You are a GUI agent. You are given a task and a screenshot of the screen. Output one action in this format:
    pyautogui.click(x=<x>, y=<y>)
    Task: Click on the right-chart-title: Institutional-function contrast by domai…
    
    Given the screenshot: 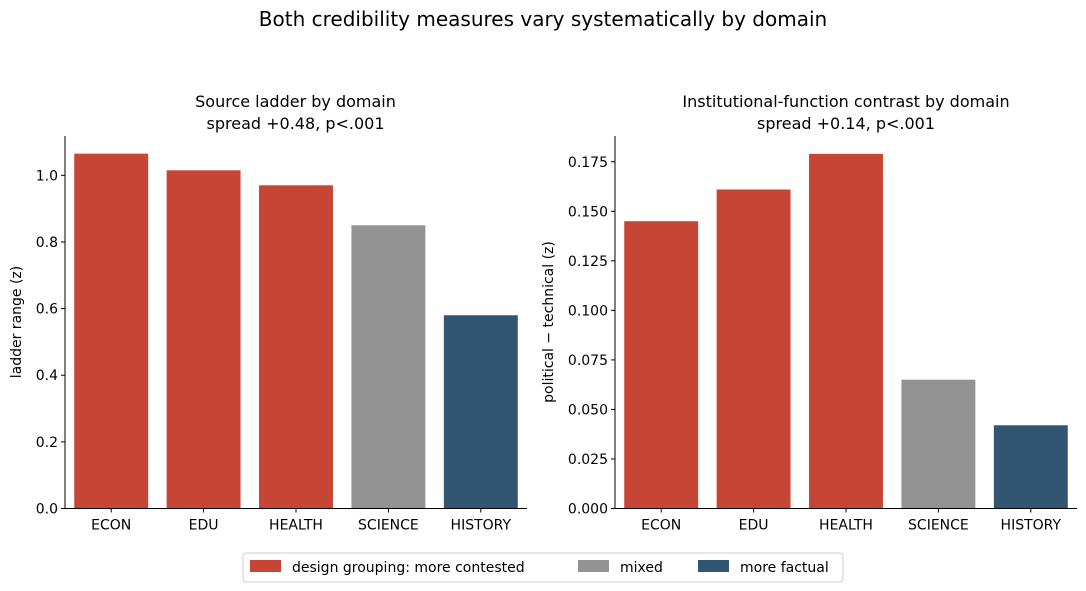 What is the action you would take?
    pyautogui.click(x=845, y=101)
    